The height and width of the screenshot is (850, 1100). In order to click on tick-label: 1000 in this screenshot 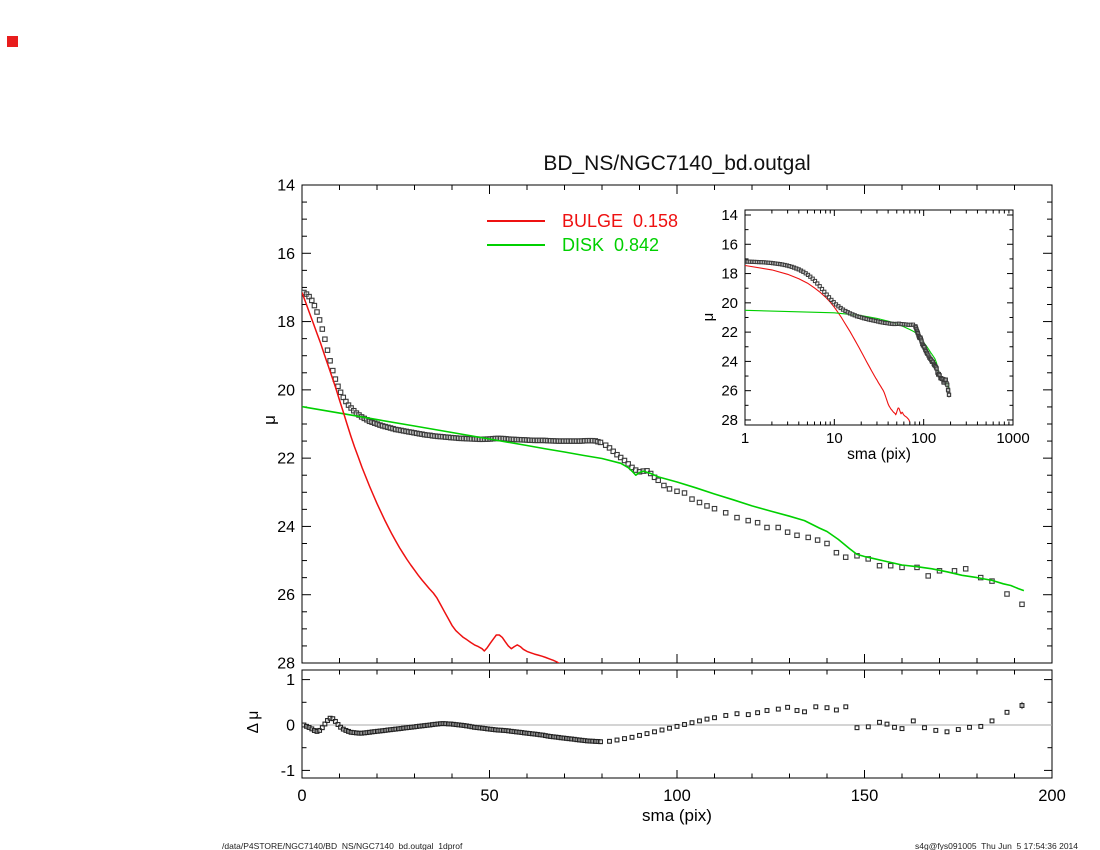, I will do `click(1012, 438)`.